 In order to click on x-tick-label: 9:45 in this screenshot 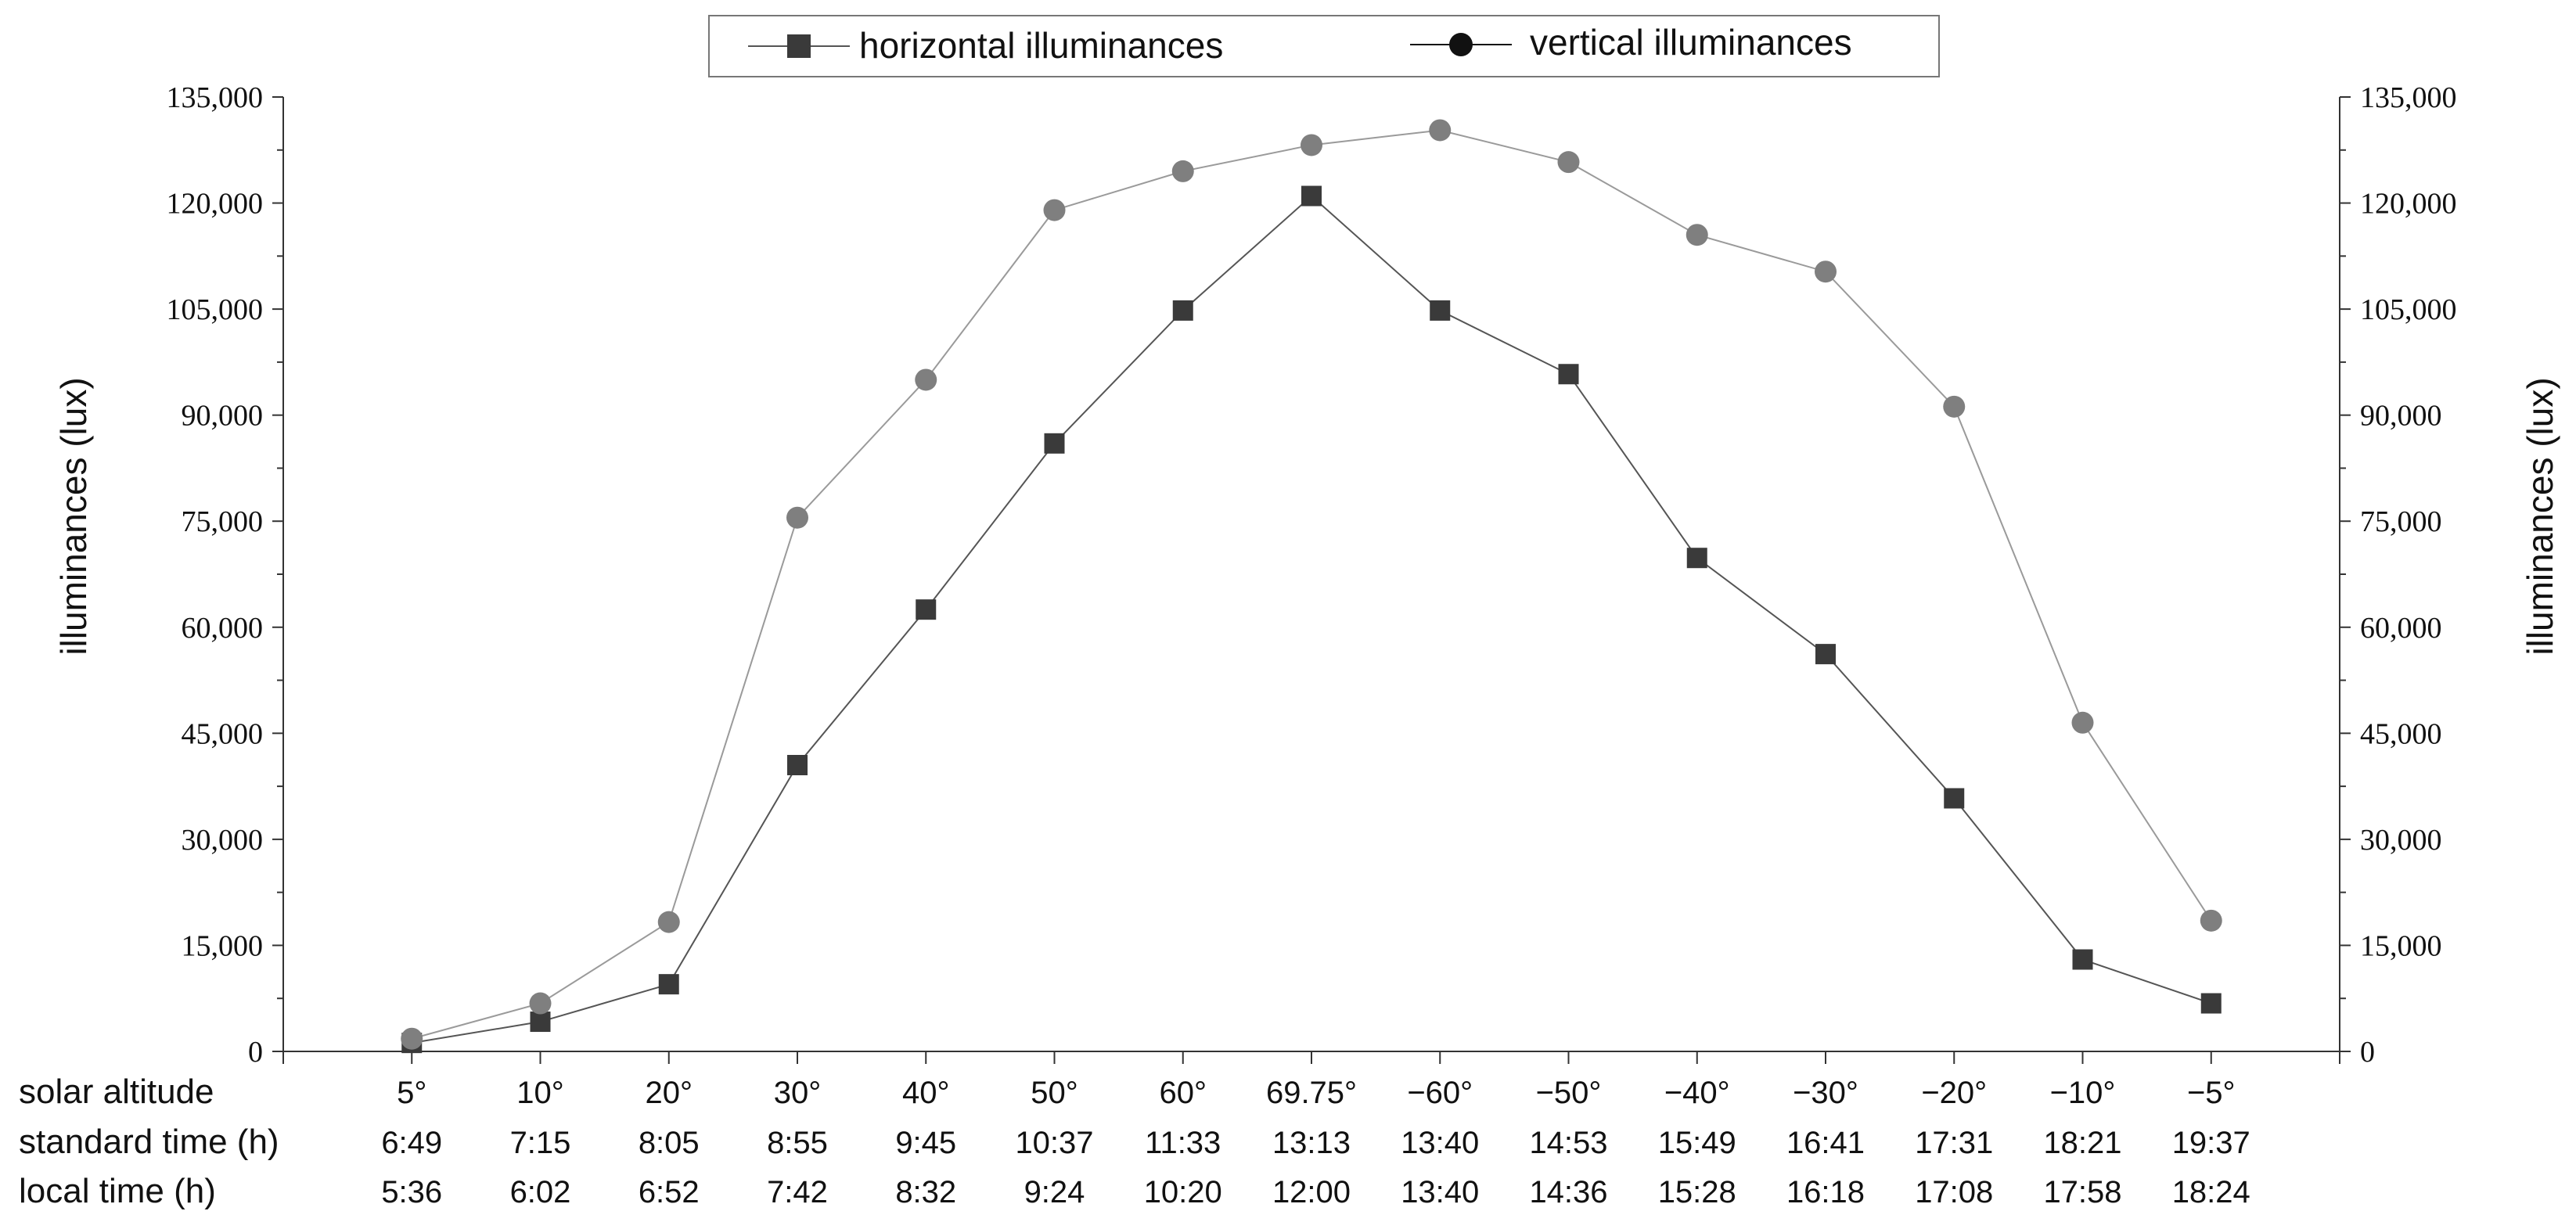, I will do `click(925, 1143)`.